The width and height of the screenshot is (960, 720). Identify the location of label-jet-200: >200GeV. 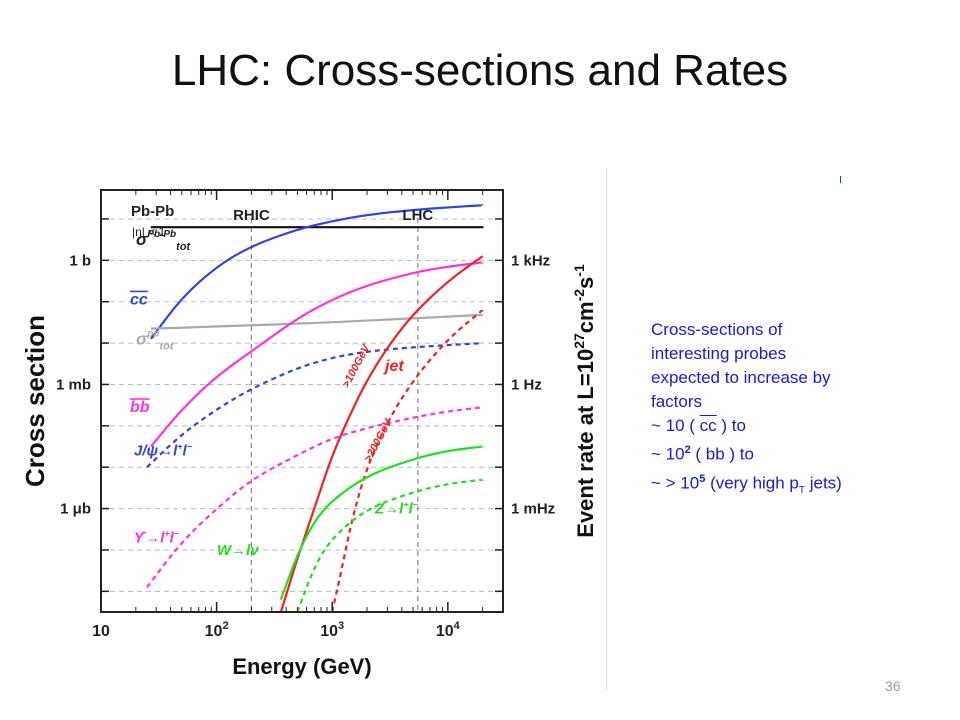
(378, 440).